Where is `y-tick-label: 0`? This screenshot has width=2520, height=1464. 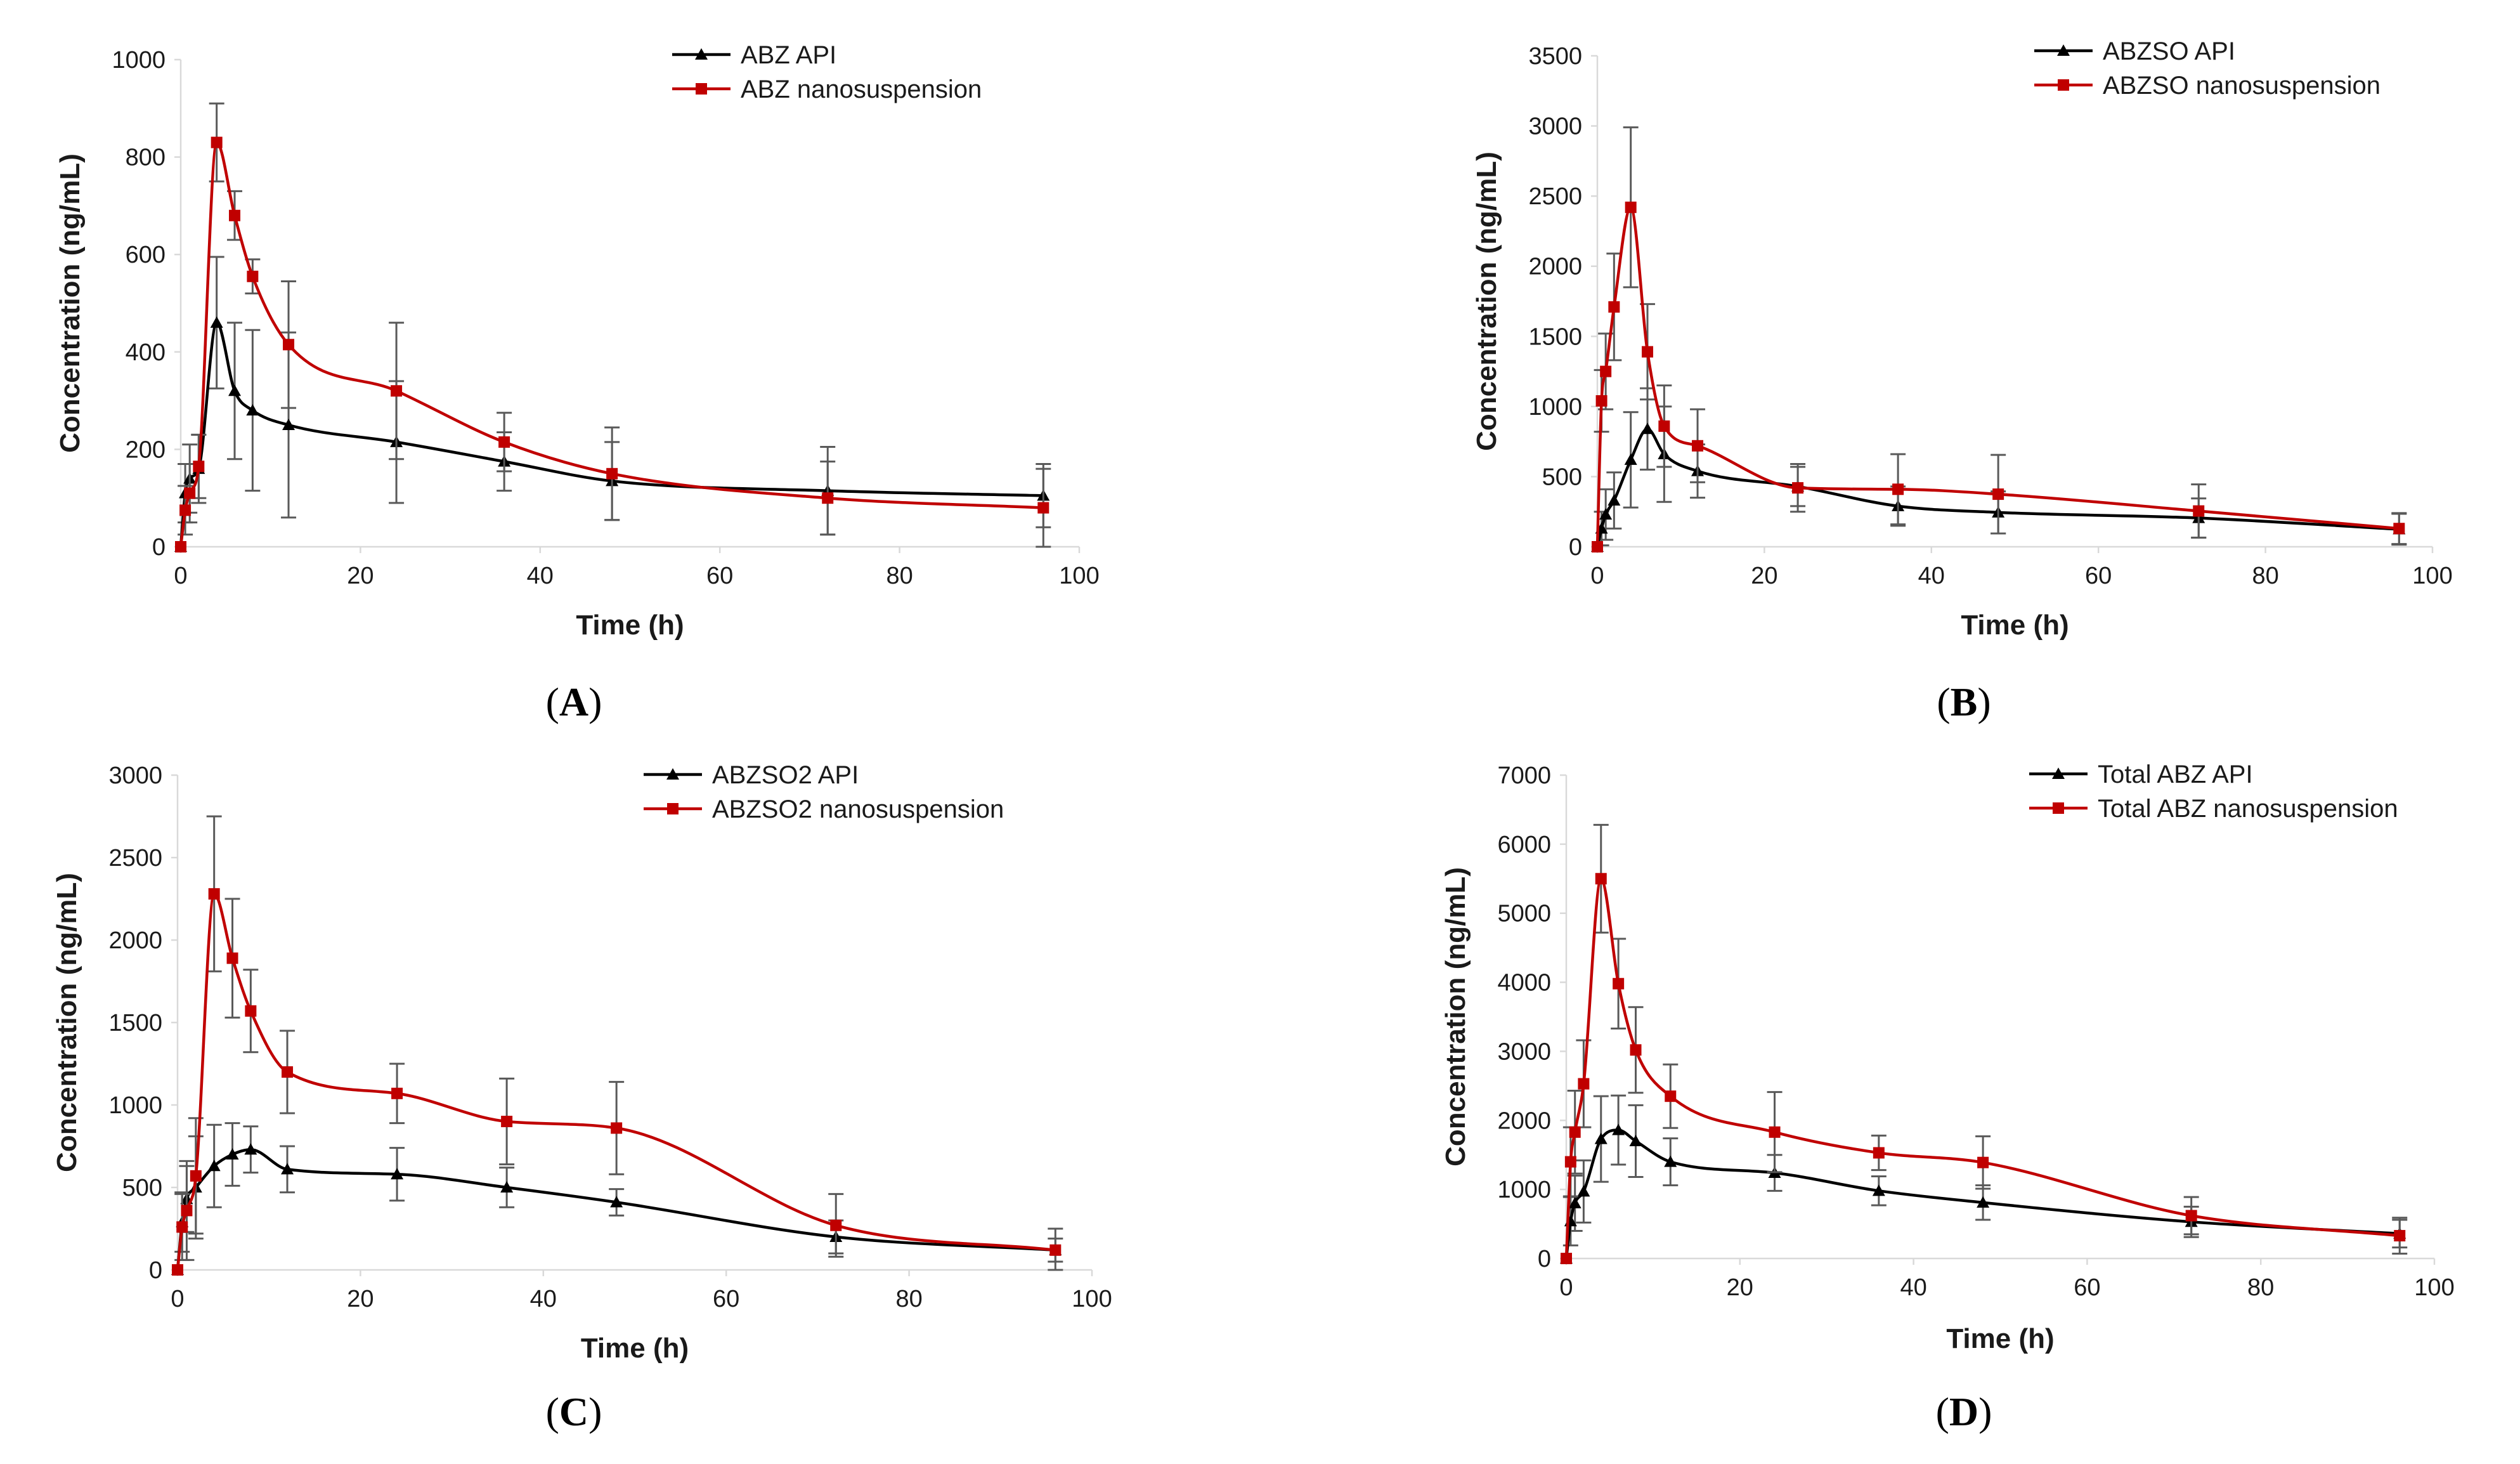
y-tick-label: 0 is located at coordinates (1544, 1259).